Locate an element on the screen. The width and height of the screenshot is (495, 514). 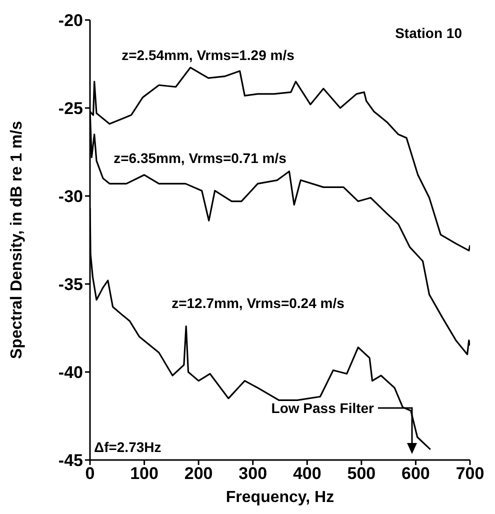
y-tick-label: -25 is located at coordinates (70, 108).